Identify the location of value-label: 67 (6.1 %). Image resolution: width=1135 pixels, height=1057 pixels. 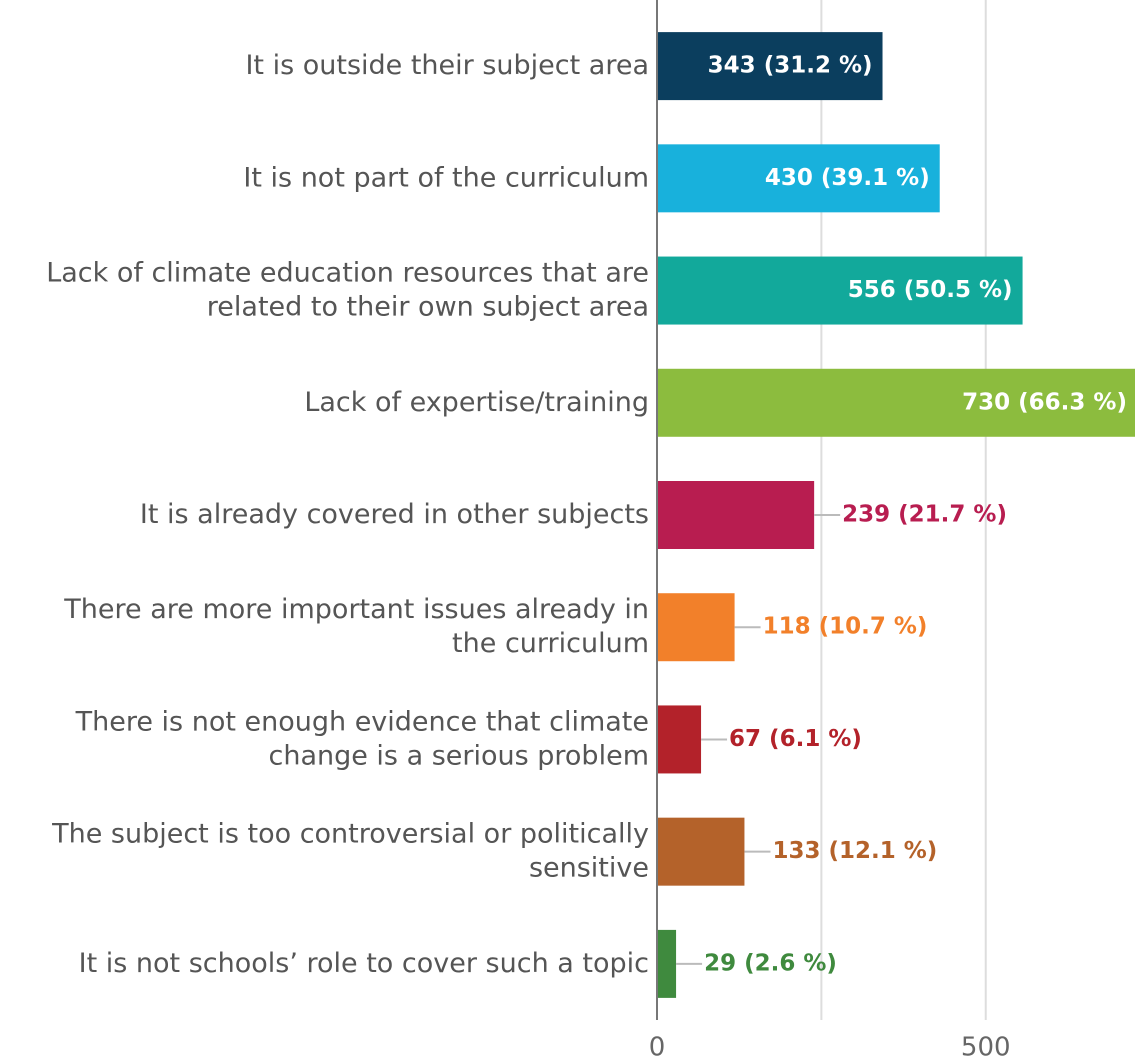
(795, 739).